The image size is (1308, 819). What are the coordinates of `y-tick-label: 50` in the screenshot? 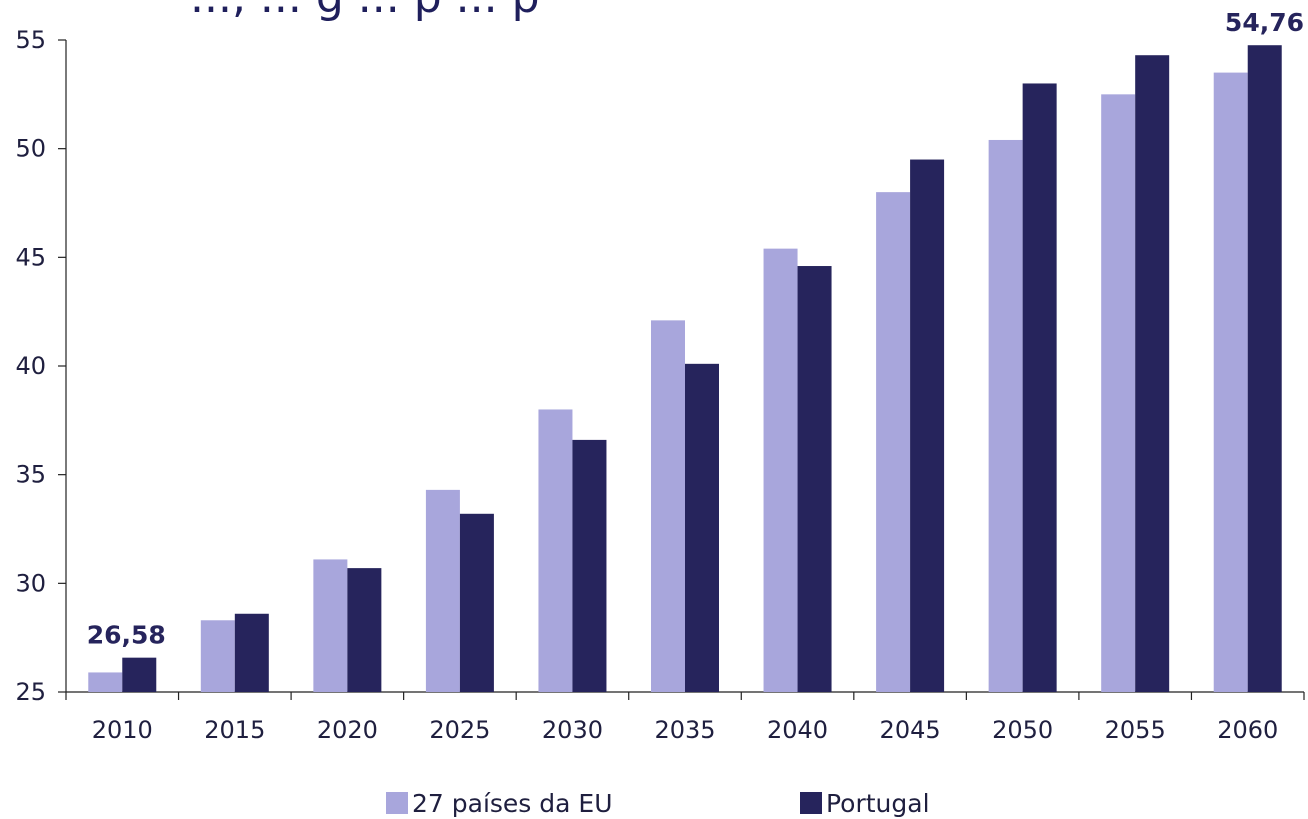 It's located at (30, 149).